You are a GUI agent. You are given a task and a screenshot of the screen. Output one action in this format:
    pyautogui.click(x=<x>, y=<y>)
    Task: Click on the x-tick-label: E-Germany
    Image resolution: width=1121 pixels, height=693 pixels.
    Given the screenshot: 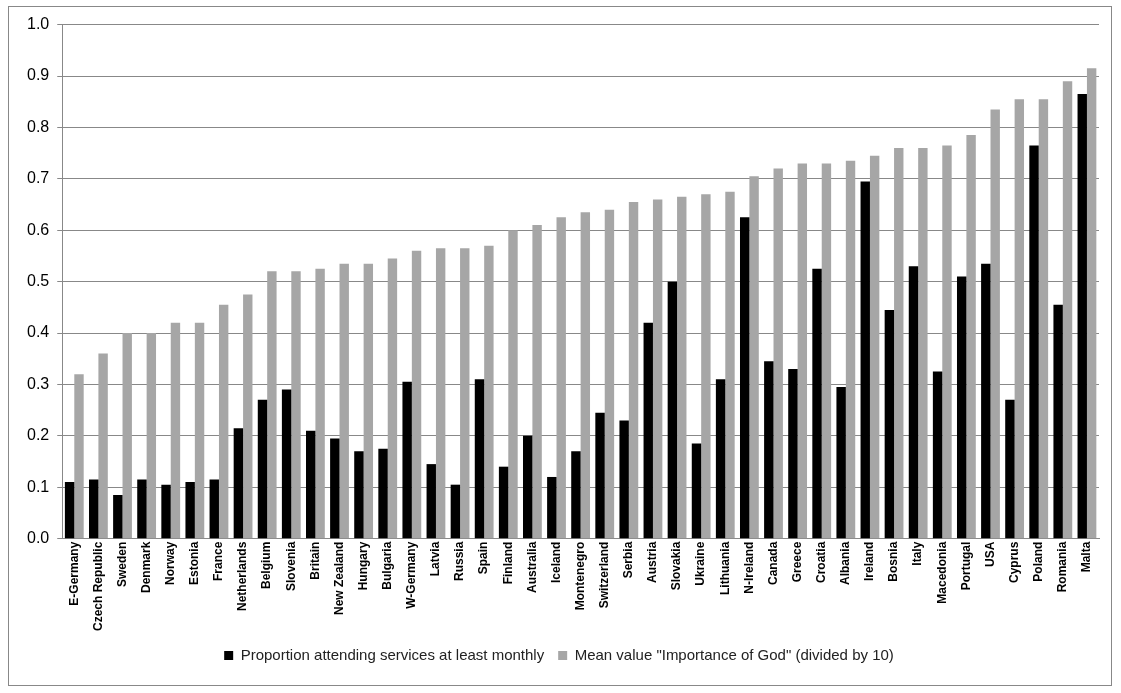 What is the action you would take?
    pyautogui.click(x=73, y=573)
    